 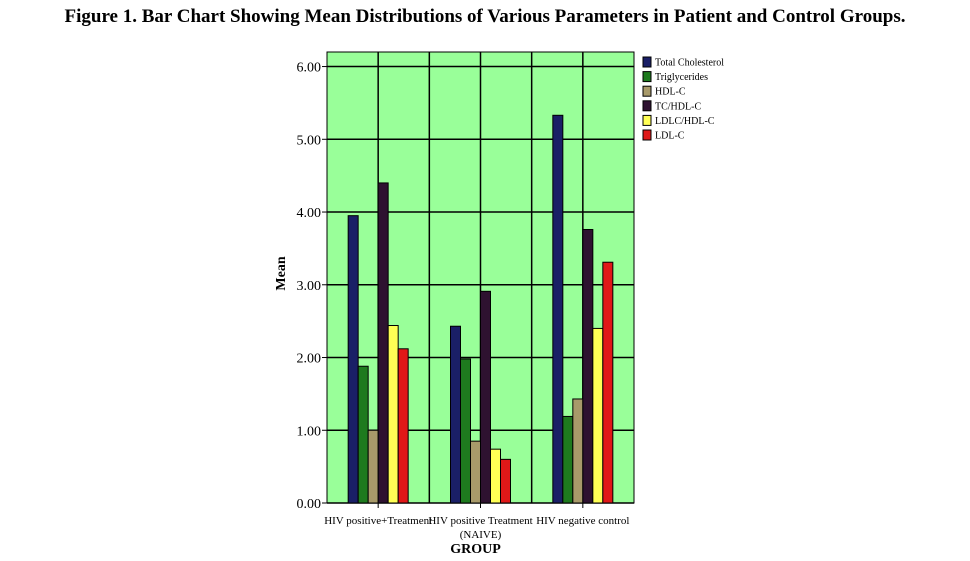 What do you see at coordinates (689, 63) in the screenshot?
I see `legend-label: Total Cholesterol` at bounding box center [689, 63].